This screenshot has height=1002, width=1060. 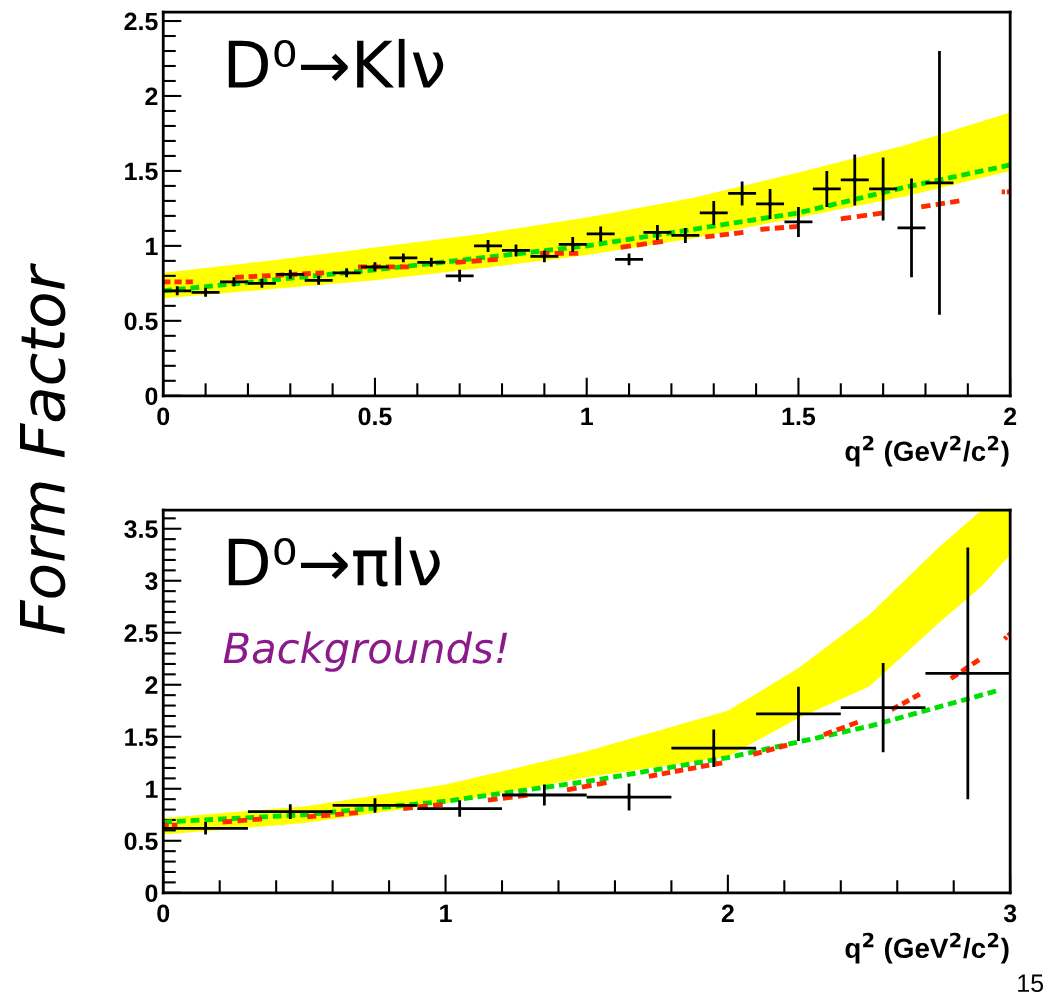 I want to click on x-tick-label: 3, so click(x=1010, y=913).